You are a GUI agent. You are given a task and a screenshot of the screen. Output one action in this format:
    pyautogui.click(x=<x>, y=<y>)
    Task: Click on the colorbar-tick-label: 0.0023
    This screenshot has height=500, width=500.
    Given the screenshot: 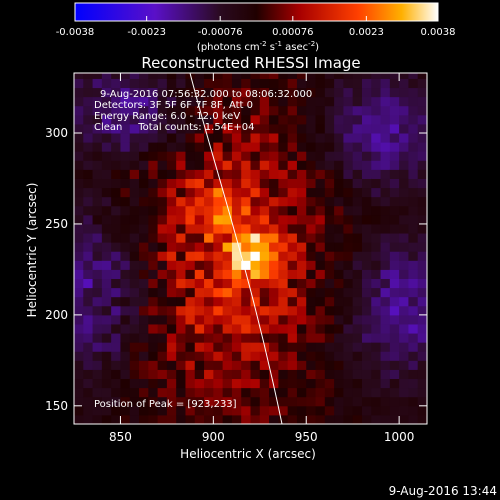 What is the action you would take?
    pyautogui.click(x=366, y=32)
    